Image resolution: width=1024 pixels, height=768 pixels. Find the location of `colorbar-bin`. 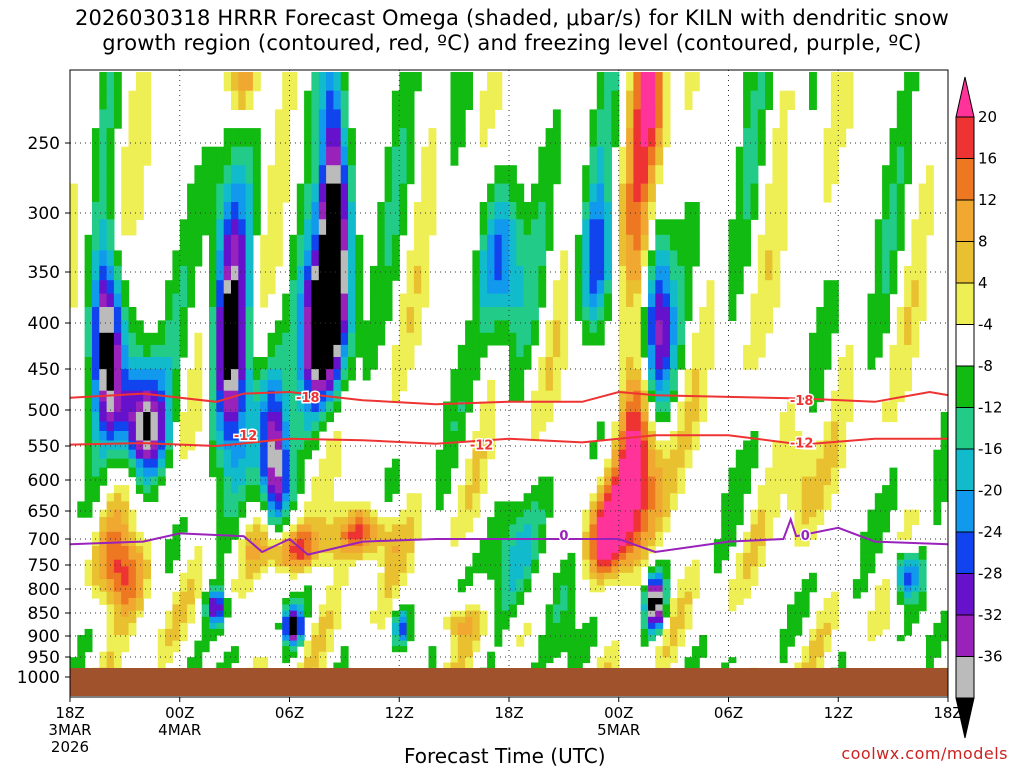

colorbar-bin is located at coordinates (965, 635).